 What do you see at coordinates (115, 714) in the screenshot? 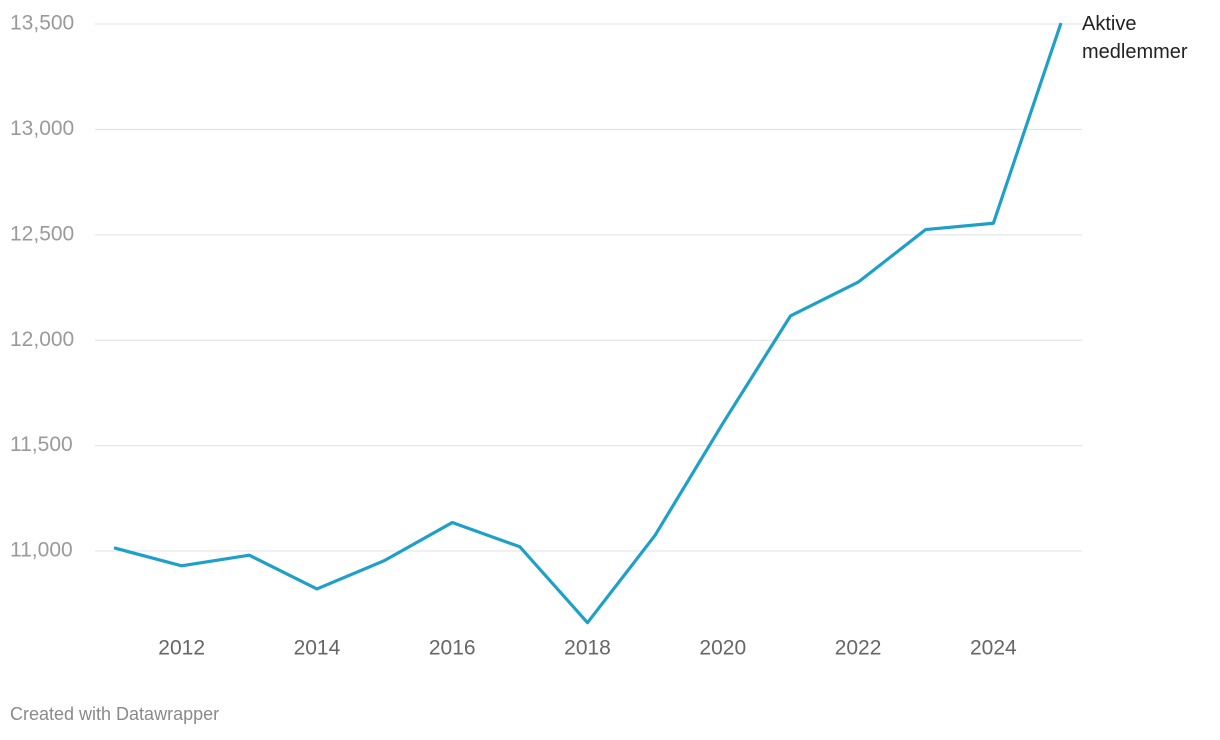
I see `credit: Created with Datawrapper` at bounding box center [115, 714].